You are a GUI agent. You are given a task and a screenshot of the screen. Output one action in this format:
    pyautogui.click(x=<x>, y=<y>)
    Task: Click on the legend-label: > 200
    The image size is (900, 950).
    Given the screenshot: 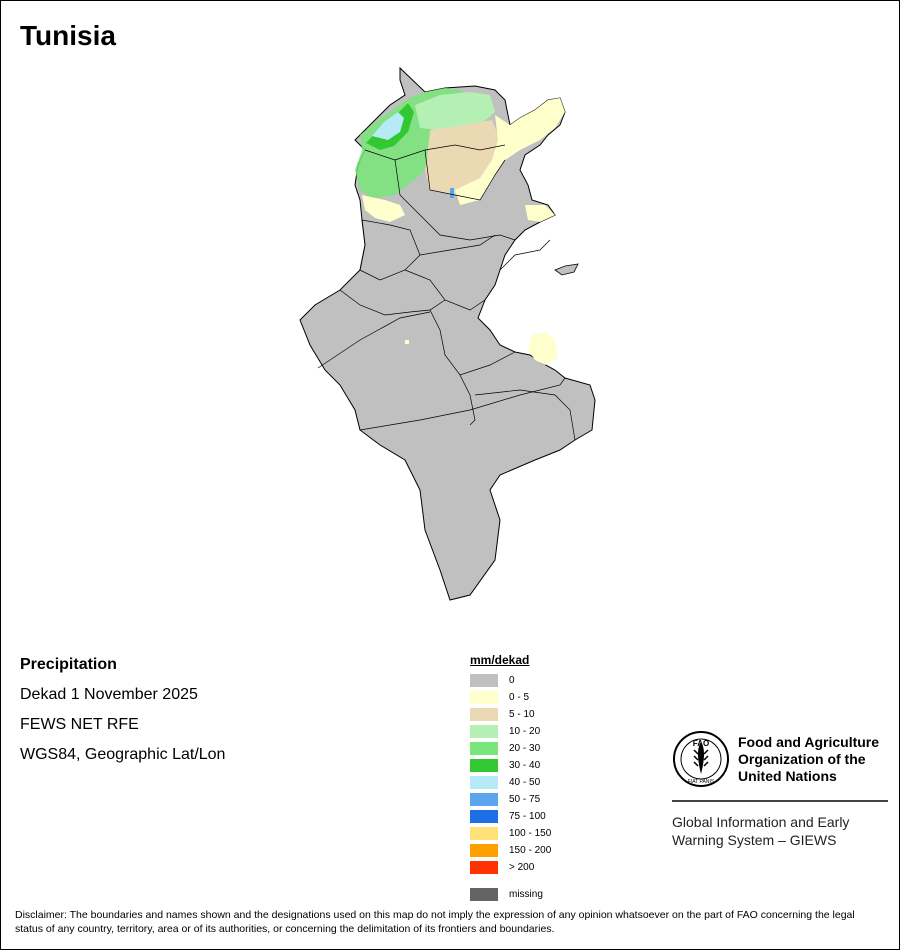 What is the action you would take?
    pyautogui.click(x=522, y=867)
    